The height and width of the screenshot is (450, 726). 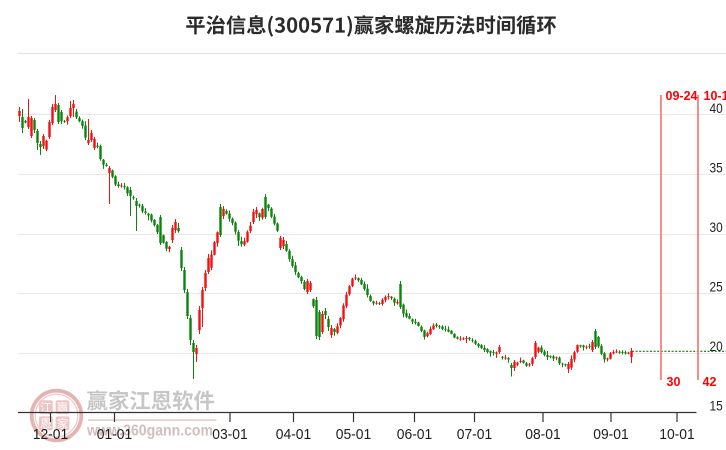 I want to click on svg-text: 35, so click(x=716, y=168).